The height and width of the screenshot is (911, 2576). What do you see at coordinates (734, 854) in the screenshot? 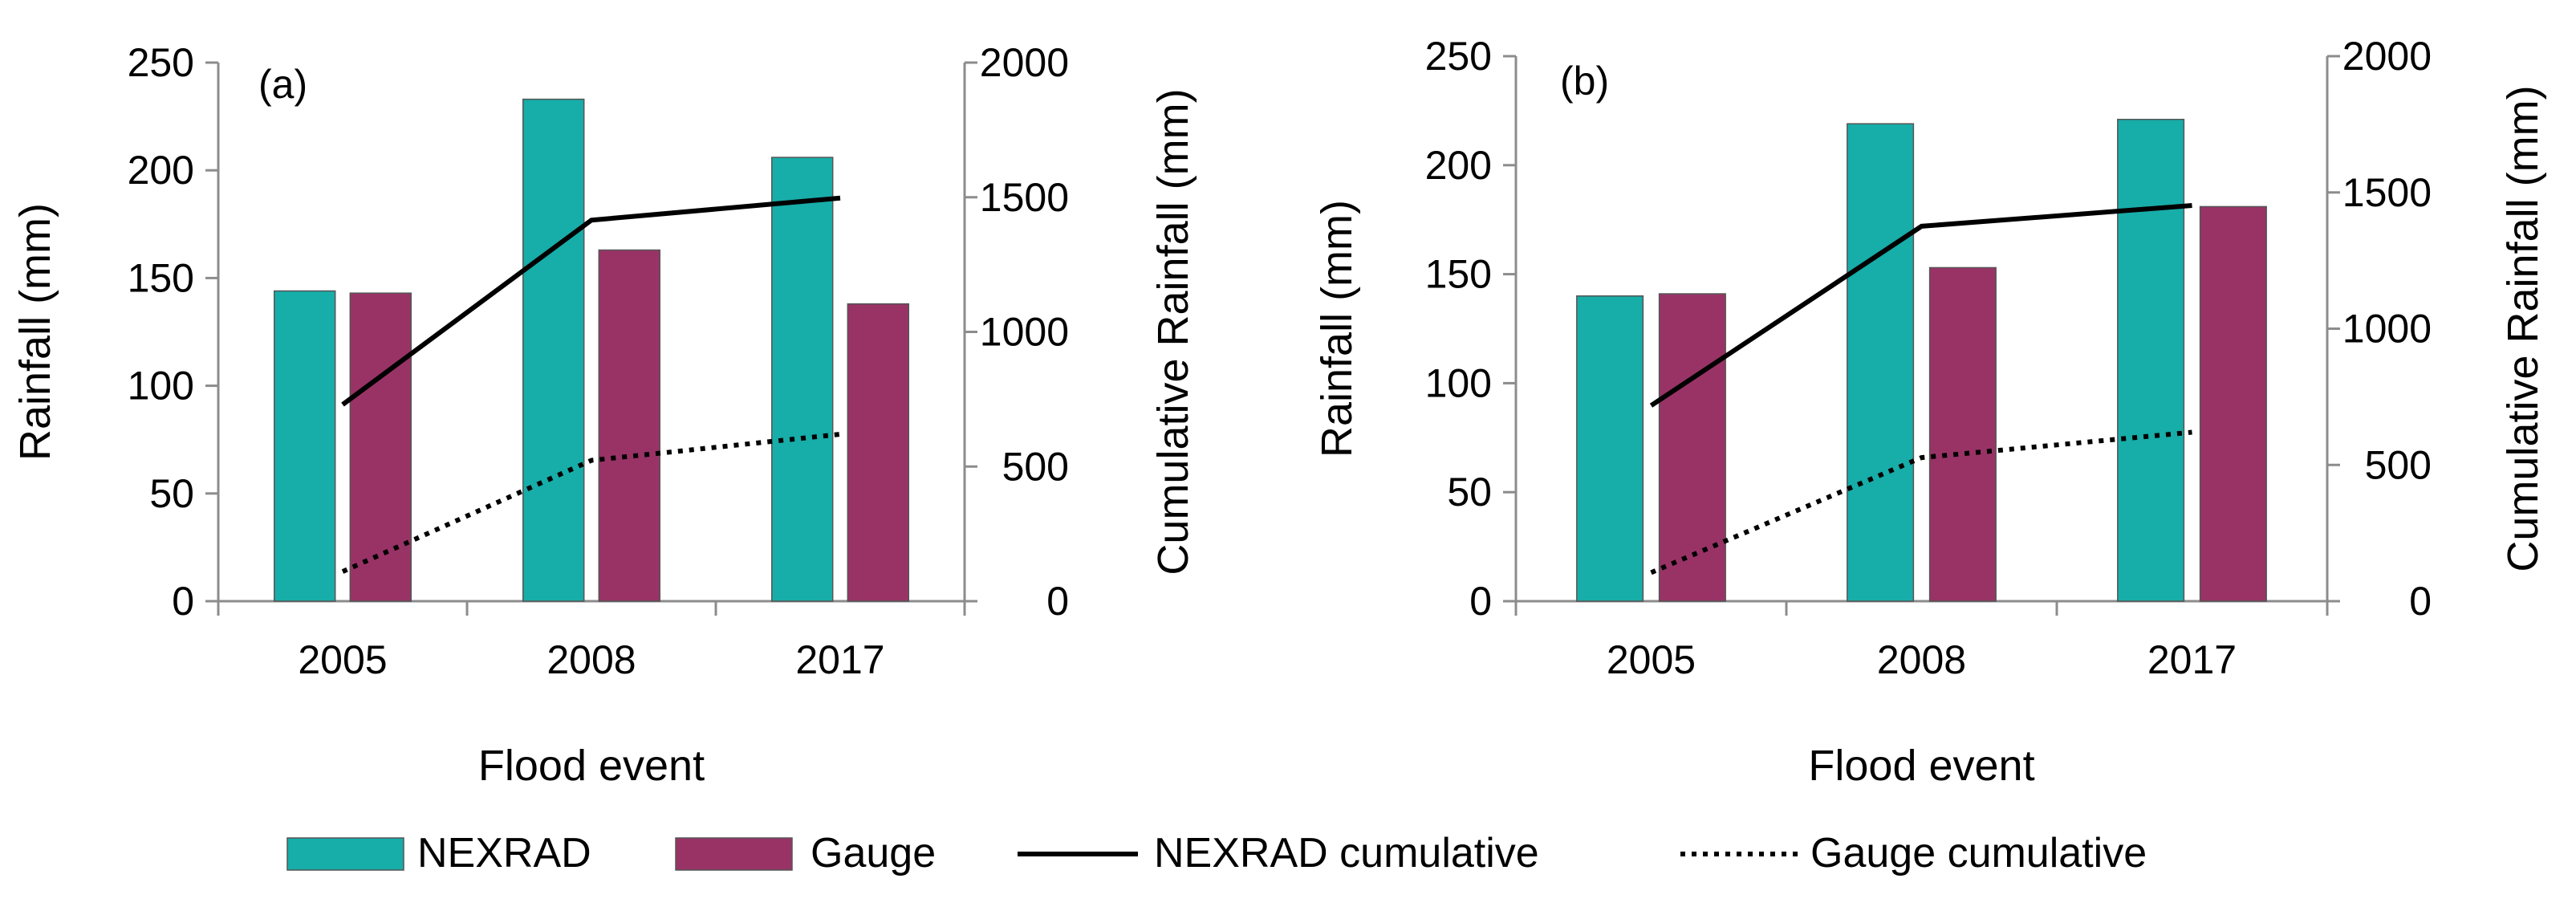
I see `legend-swatch-gauge` at bounding box center [734, 854].